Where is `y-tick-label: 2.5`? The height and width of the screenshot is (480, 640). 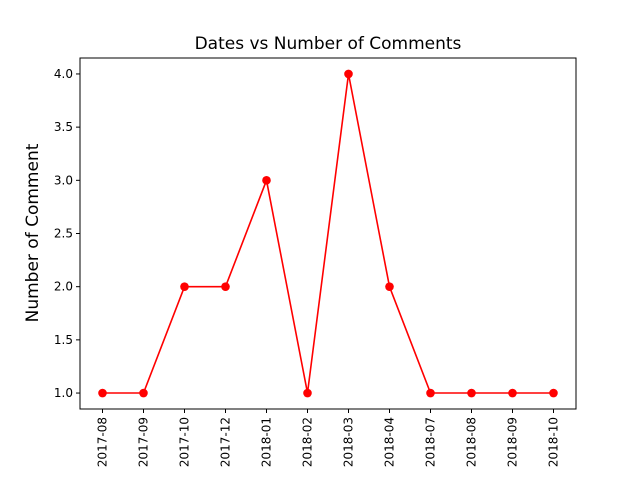
y-tick-label: 2.5 is located at coordinates (63, 234).